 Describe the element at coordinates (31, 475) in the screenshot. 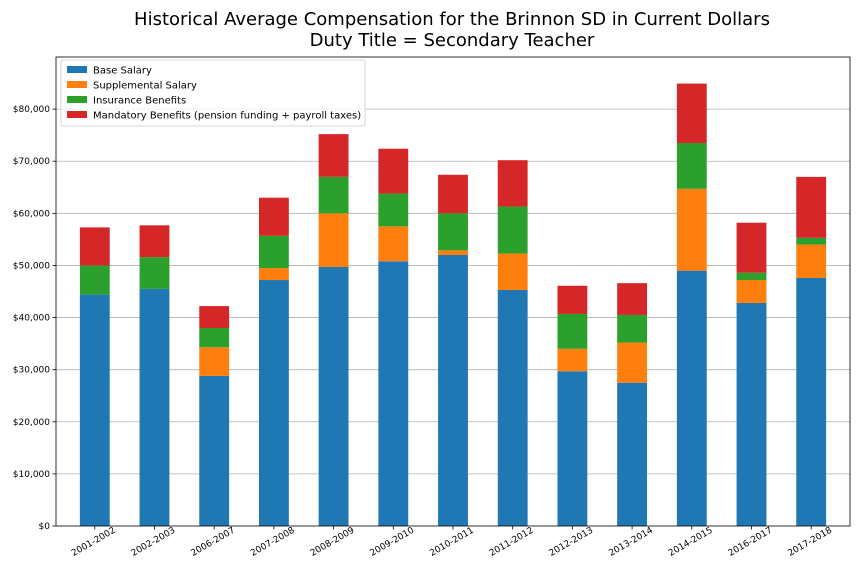

I see `y-tick-label: $10,000` at that location.